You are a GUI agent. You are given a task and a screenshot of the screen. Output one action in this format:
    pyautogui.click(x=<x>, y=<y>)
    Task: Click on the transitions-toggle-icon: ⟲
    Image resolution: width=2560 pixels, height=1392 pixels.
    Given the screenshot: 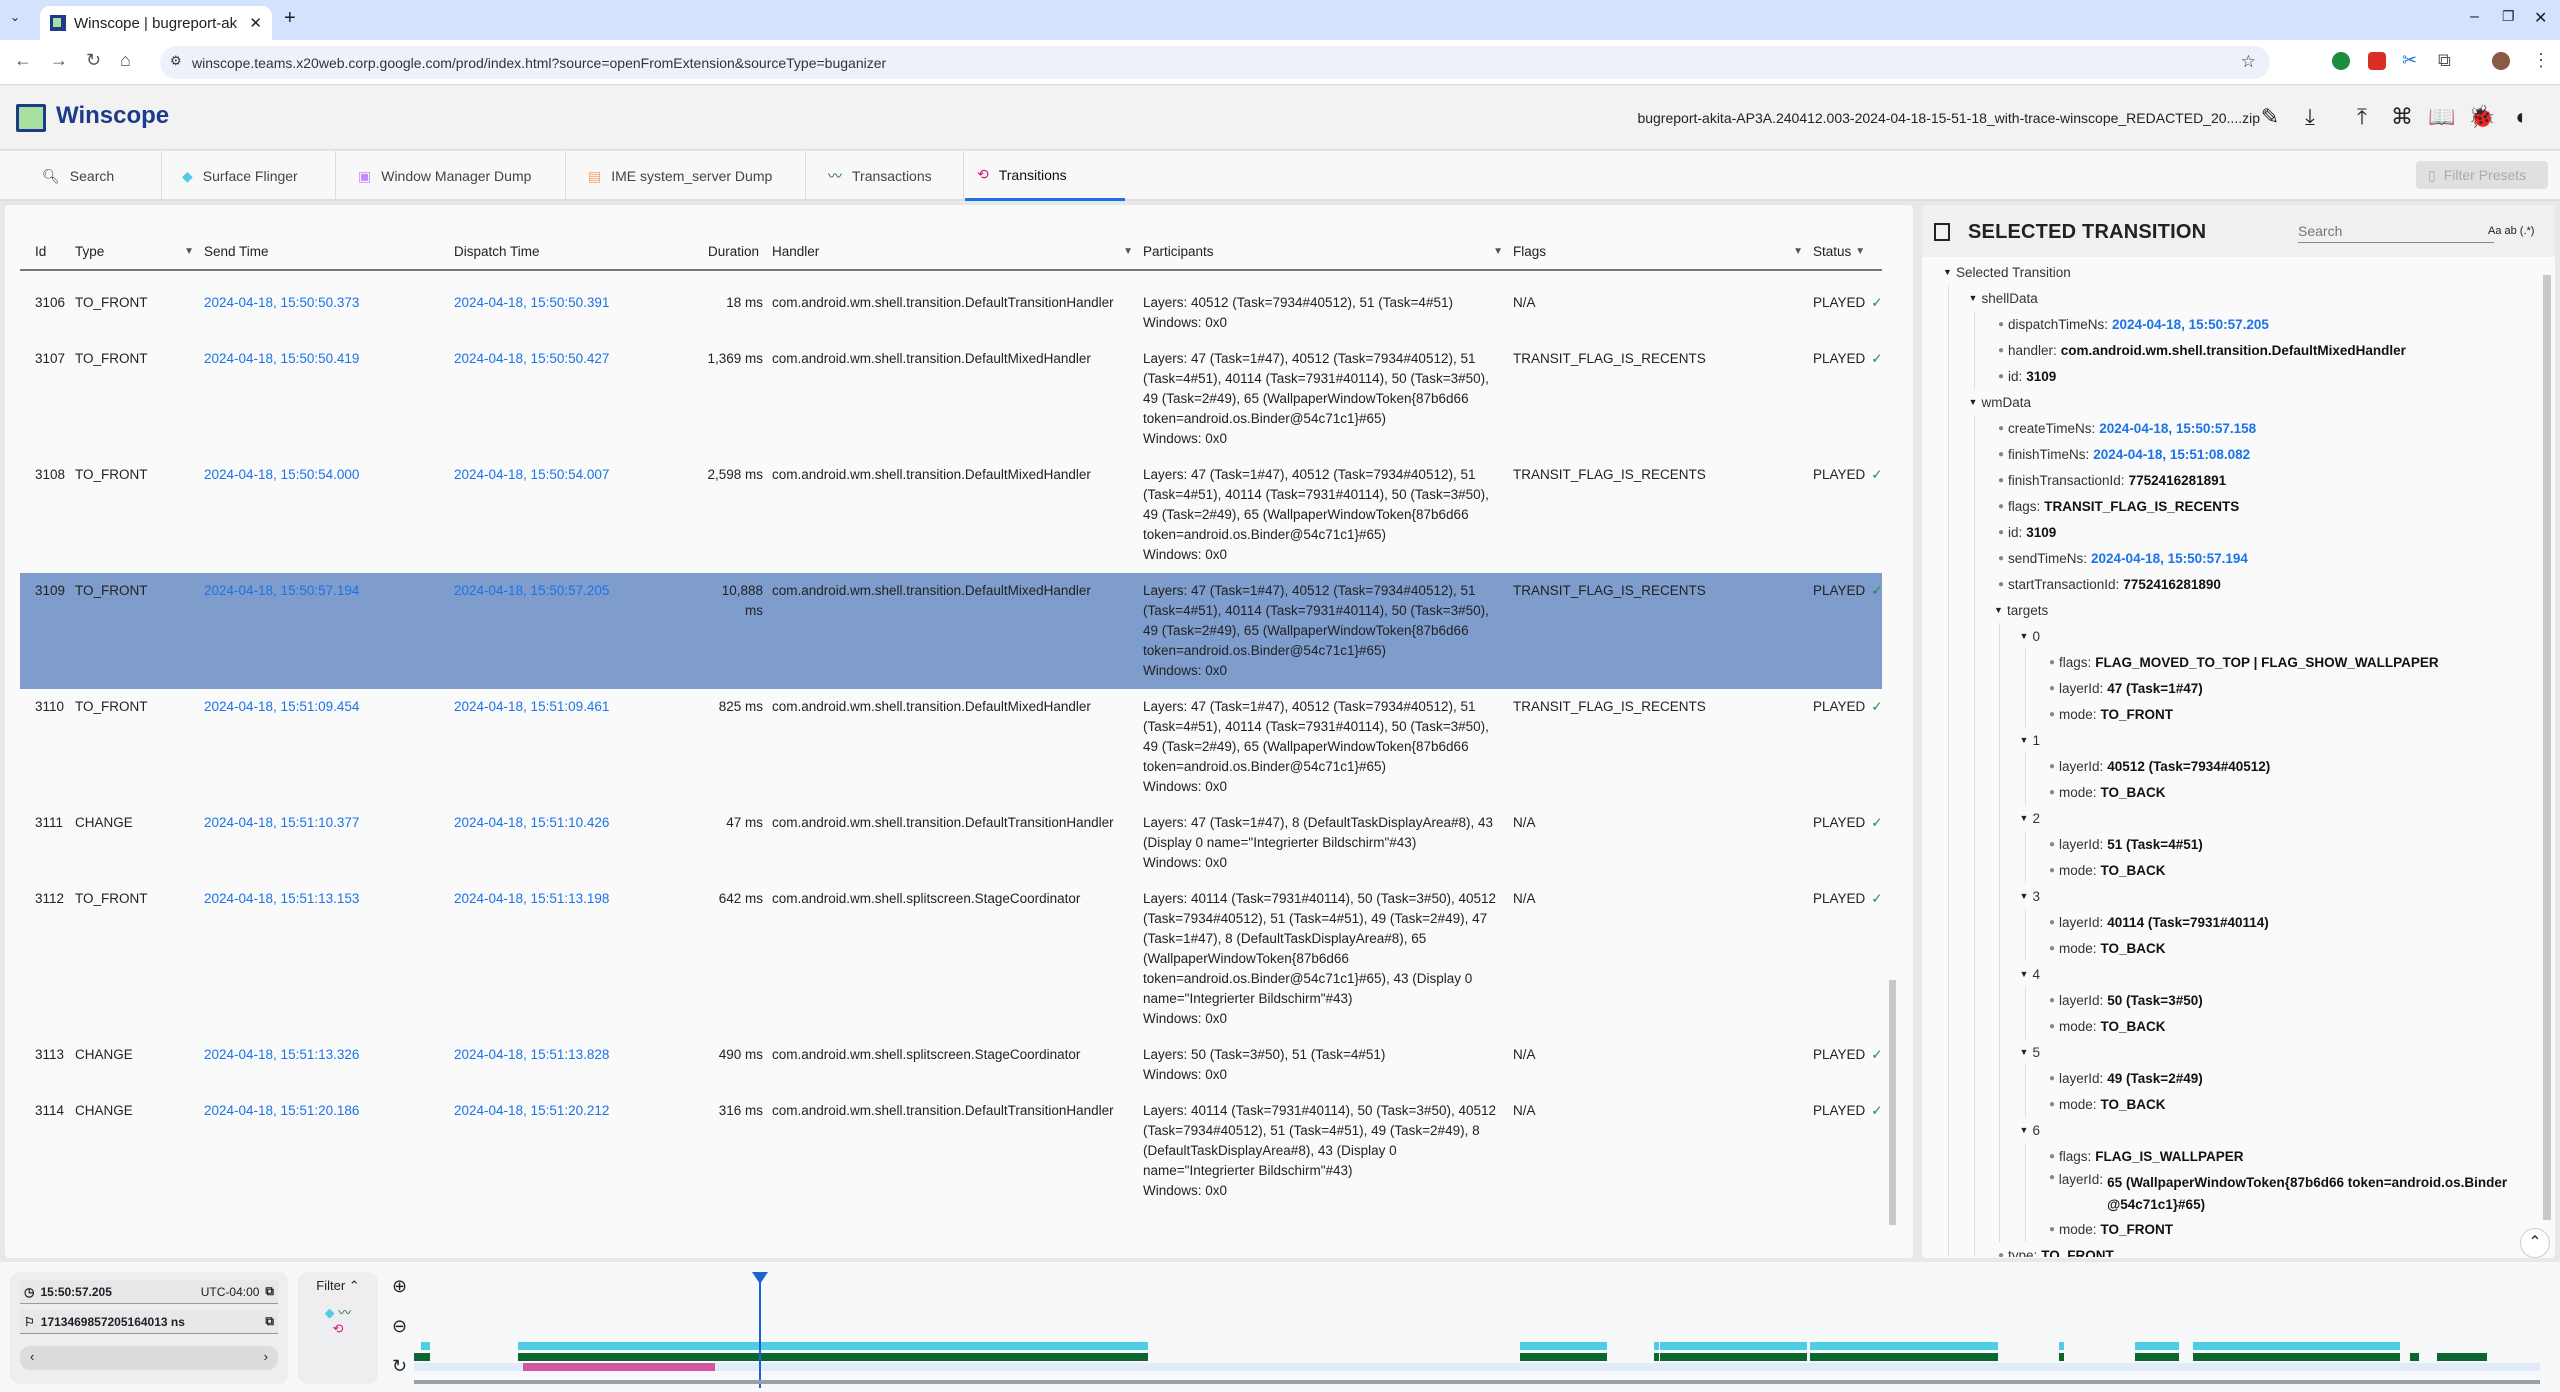 What is the action you would take?
    pyautogui.click(x=338, y=1328)
    